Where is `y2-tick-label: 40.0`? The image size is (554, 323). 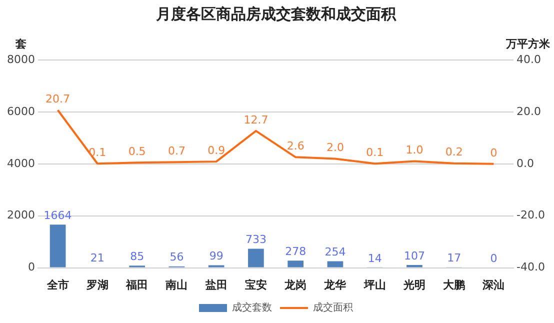
y2-tick-label: 40.0 is located at coordinates (529, 59).